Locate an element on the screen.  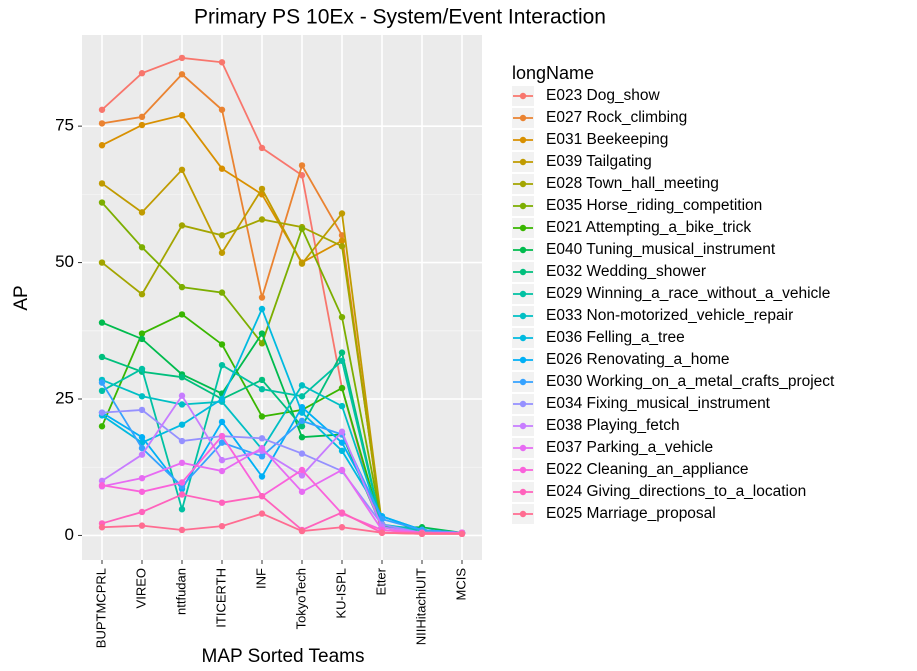
legend-label: E022 Cleaning_an_appliance is located at coordinates (647, 469).